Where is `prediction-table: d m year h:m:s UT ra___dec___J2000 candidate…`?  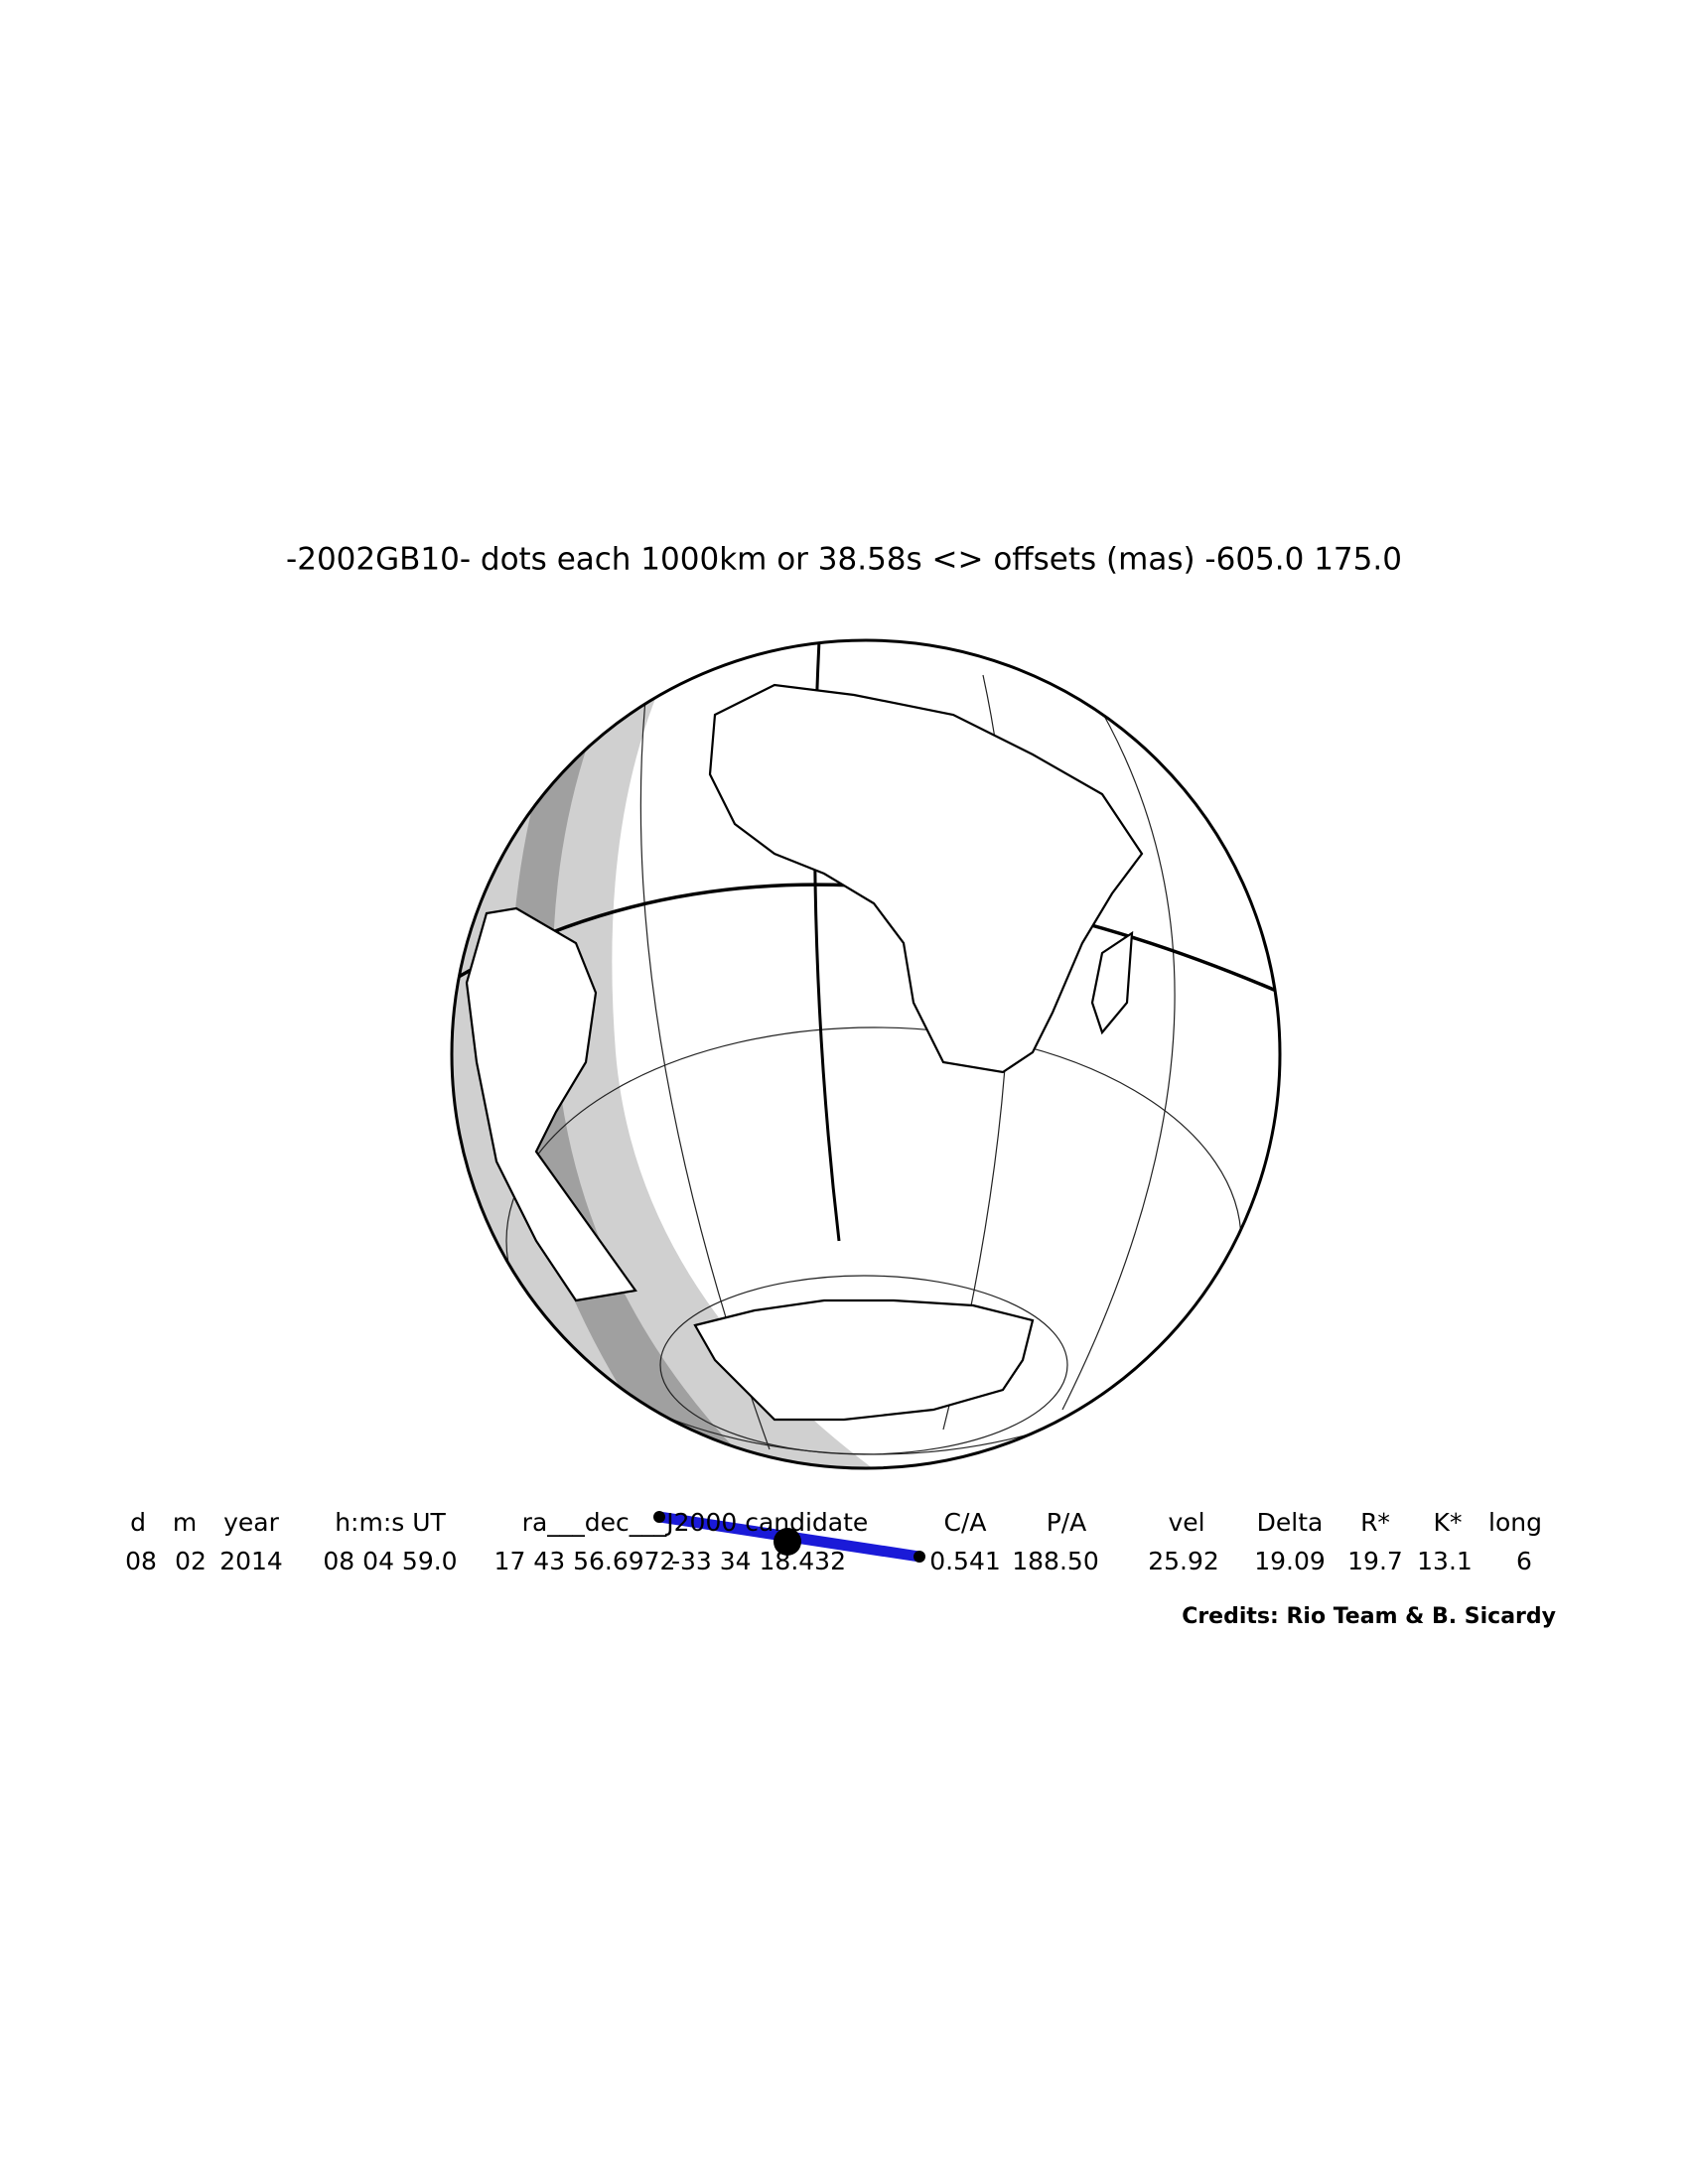 prediction-table: d m year h:m:s UT ra___dec___J2000 candidate… is located at coordinates (833, 1541).